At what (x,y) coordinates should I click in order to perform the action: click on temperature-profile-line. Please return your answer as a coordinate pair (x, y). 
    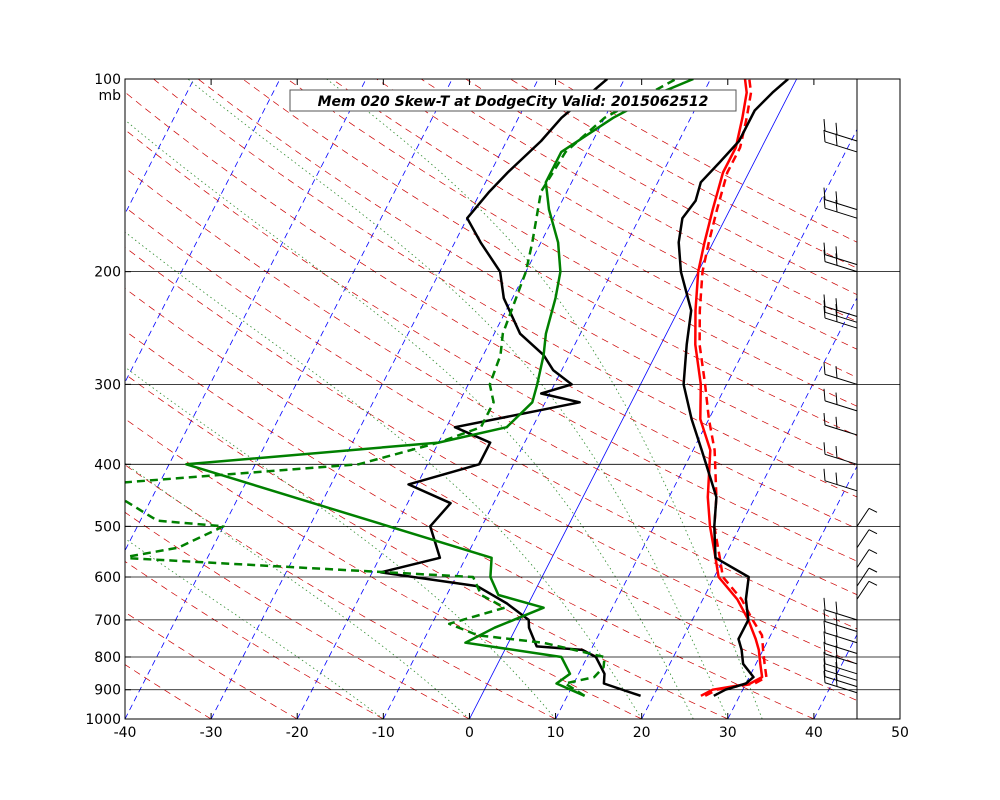
    Looking at the image, I should click on (733, 388).